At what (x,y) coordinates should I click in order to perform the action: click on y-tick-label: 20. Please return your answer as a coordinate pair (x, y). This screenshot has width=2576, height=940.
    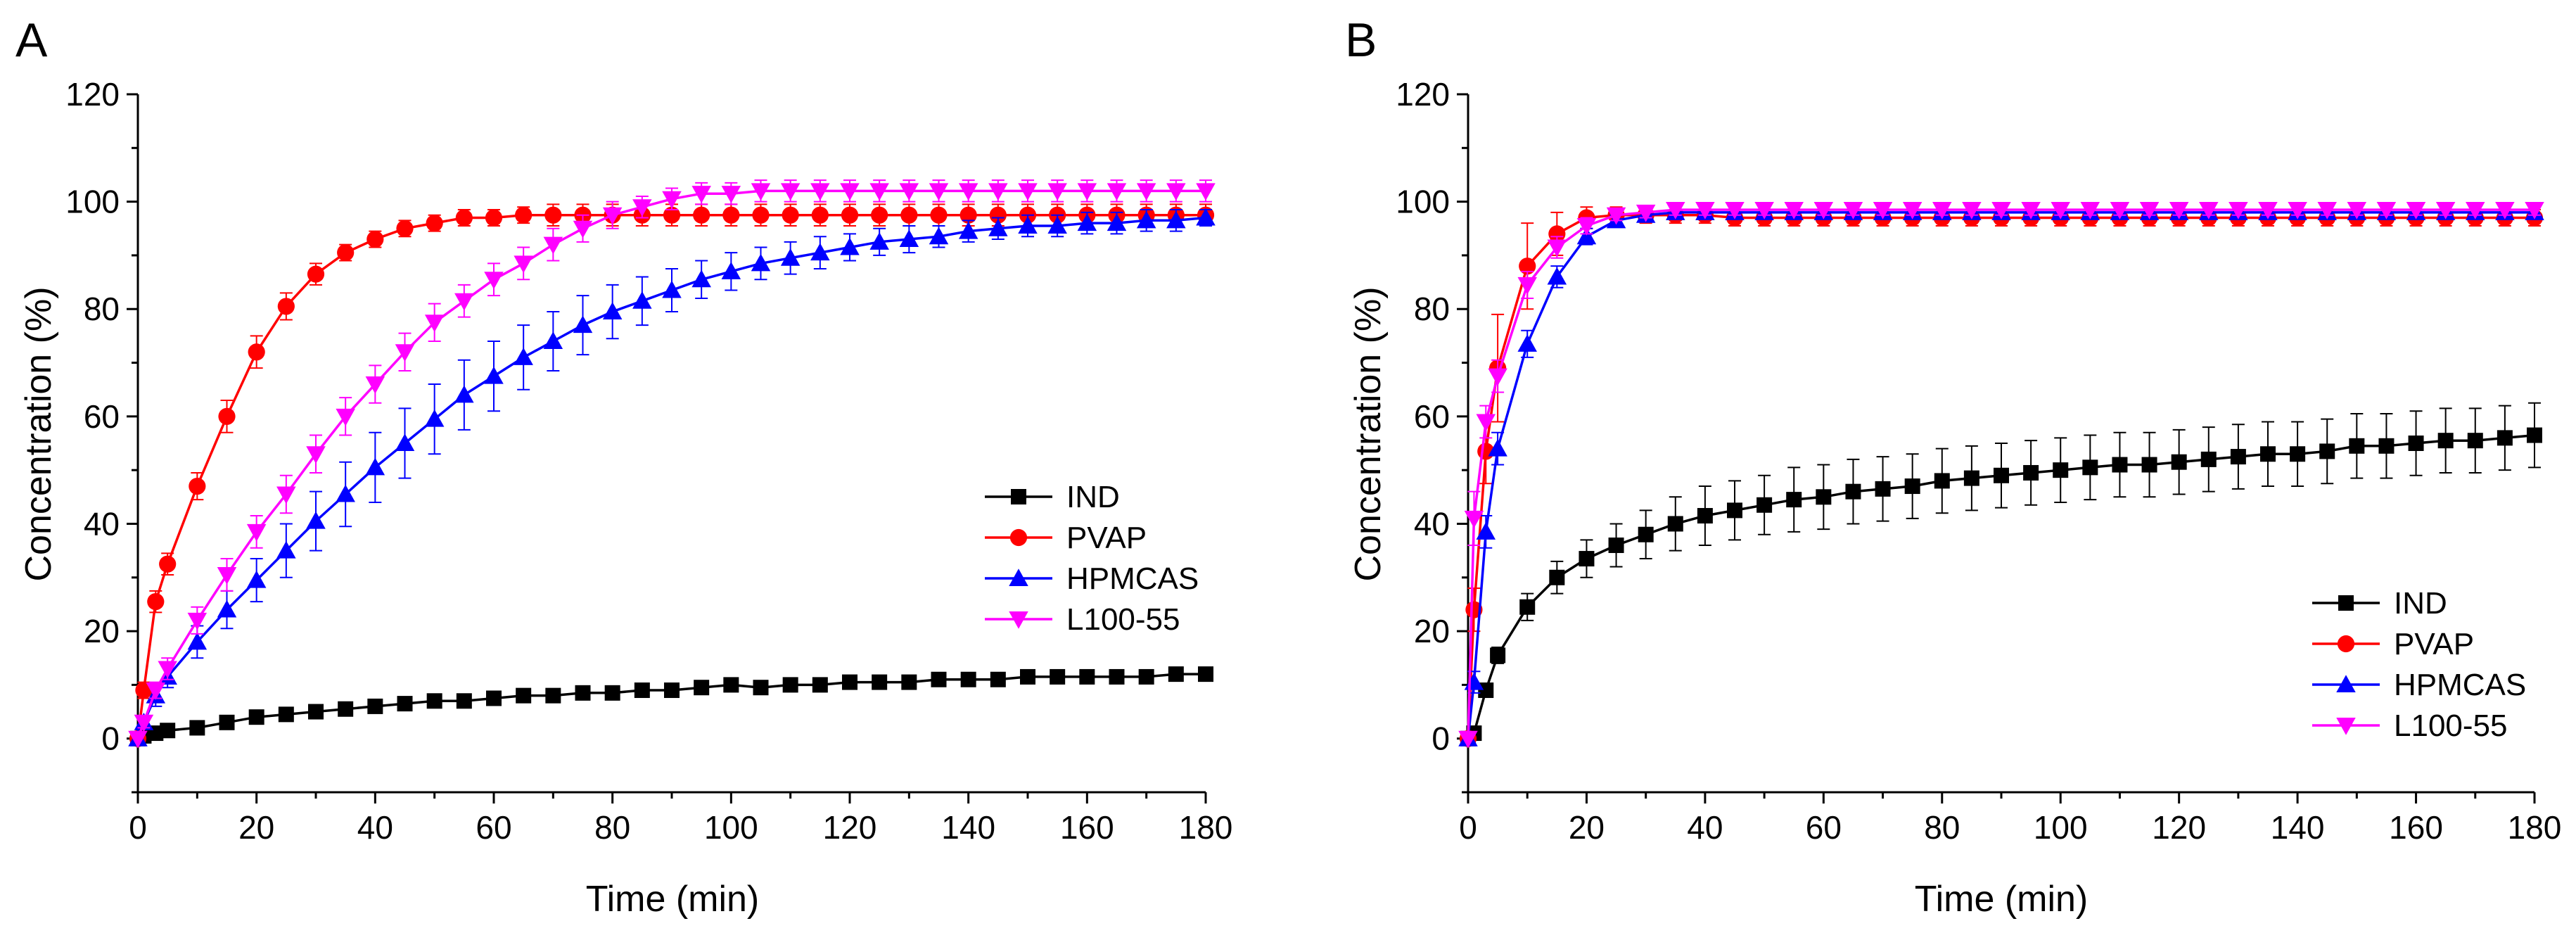
    Looking at the image, I should click on (102, 631).